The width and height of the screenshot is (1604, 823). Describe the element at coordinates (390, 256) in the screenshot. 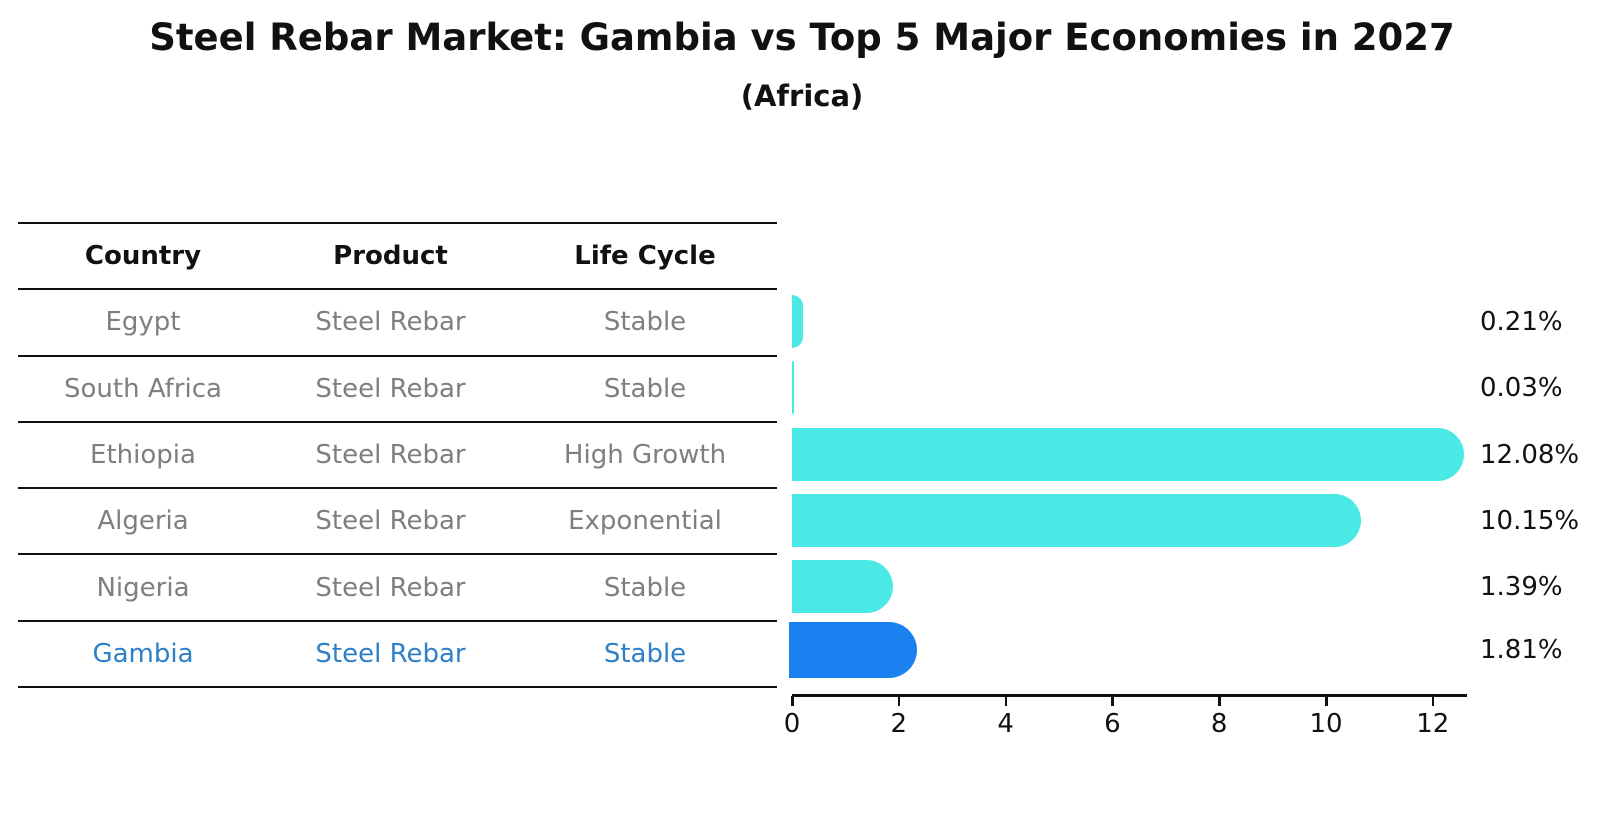

I see `column-header-product: Product` at that location.